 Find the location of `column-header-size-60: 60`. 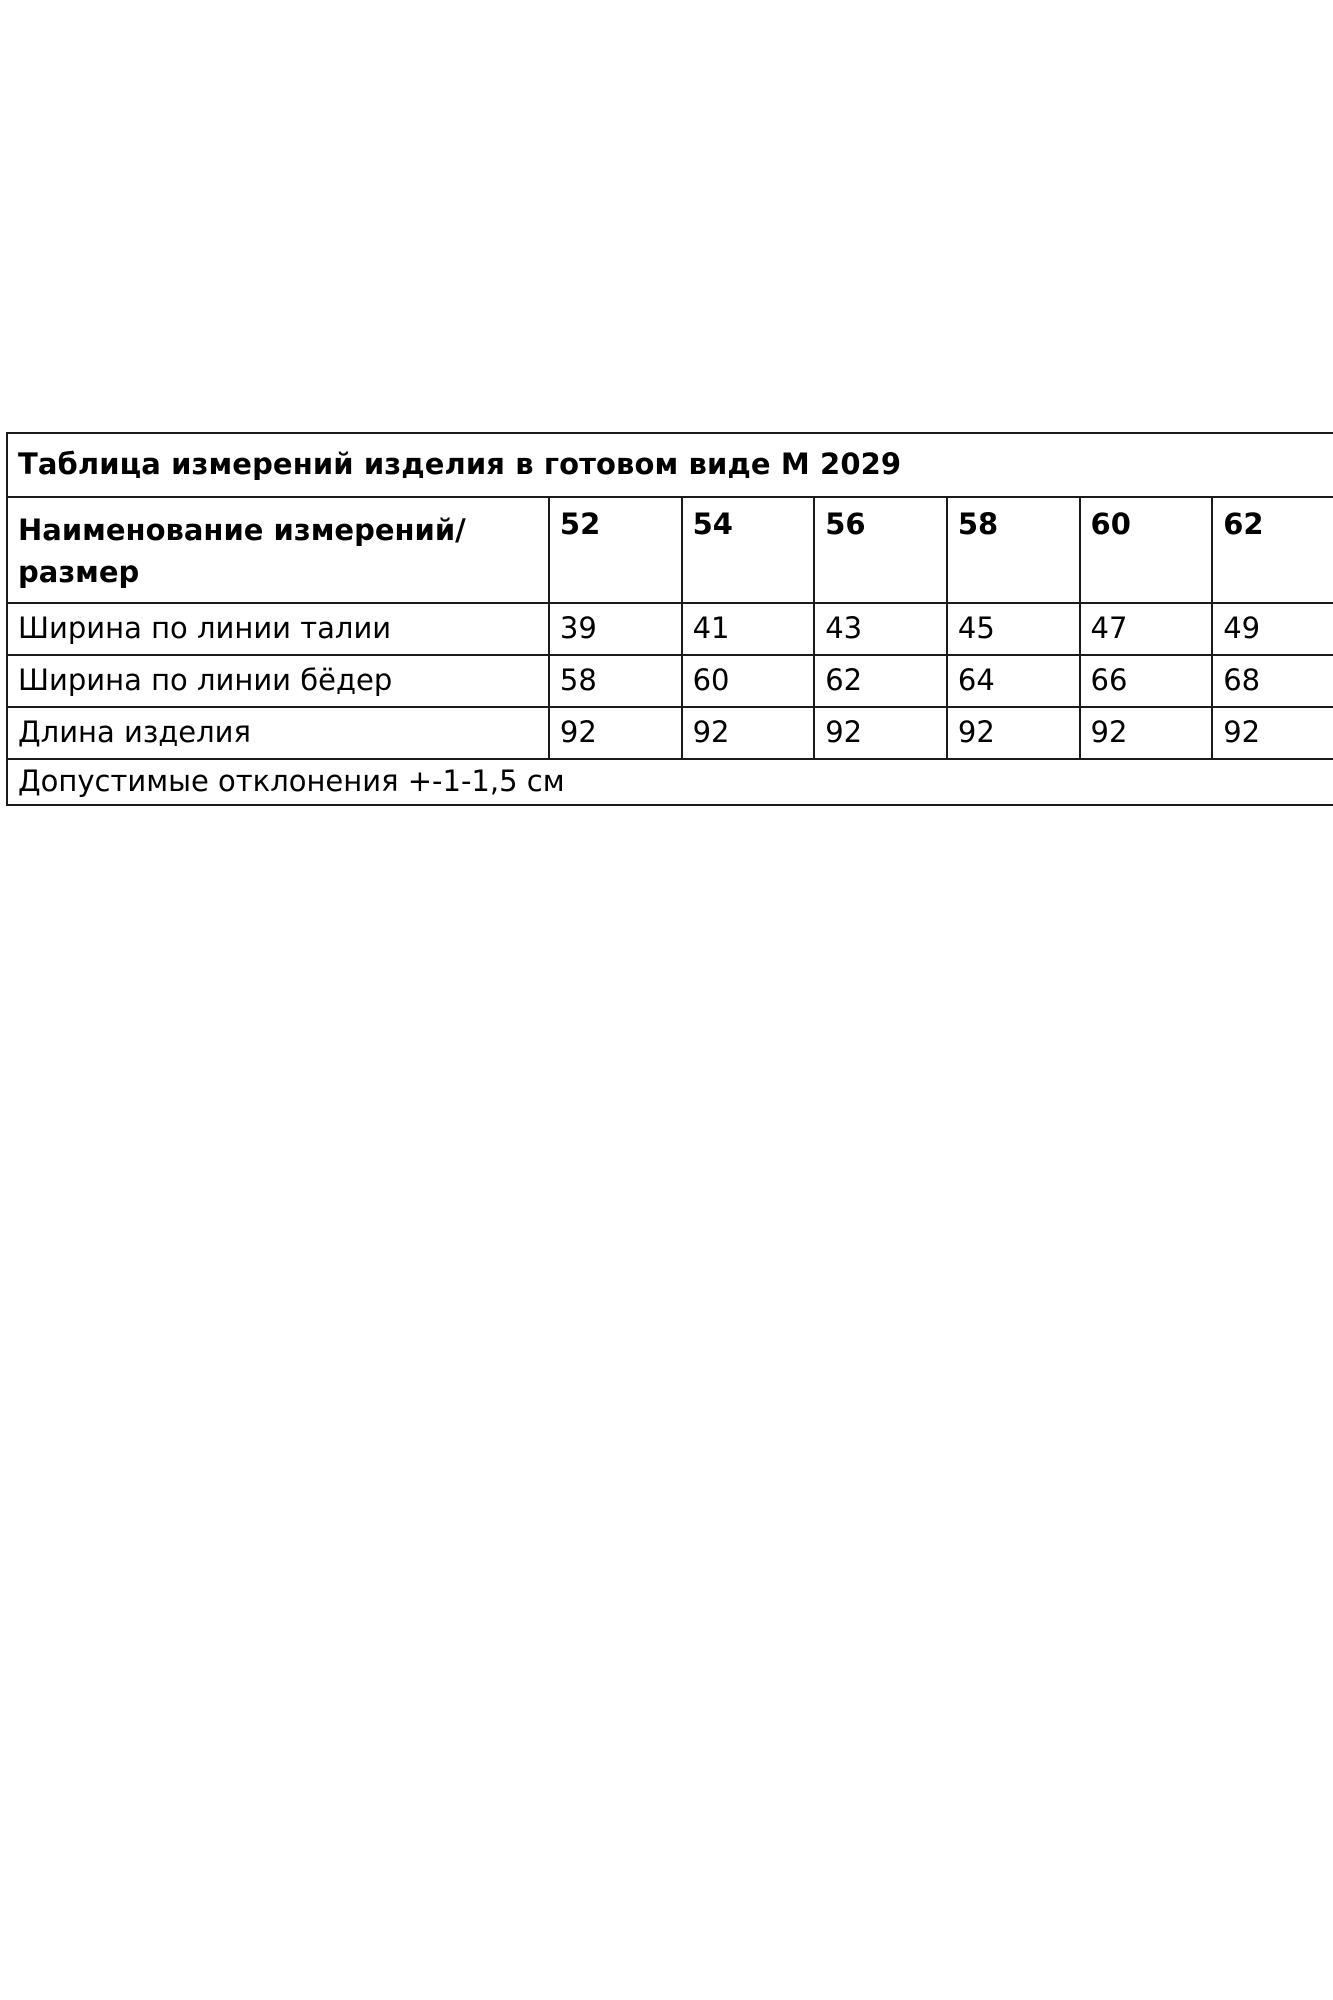

column-header-size-60: 60 is located at coordinates (1146, 550).